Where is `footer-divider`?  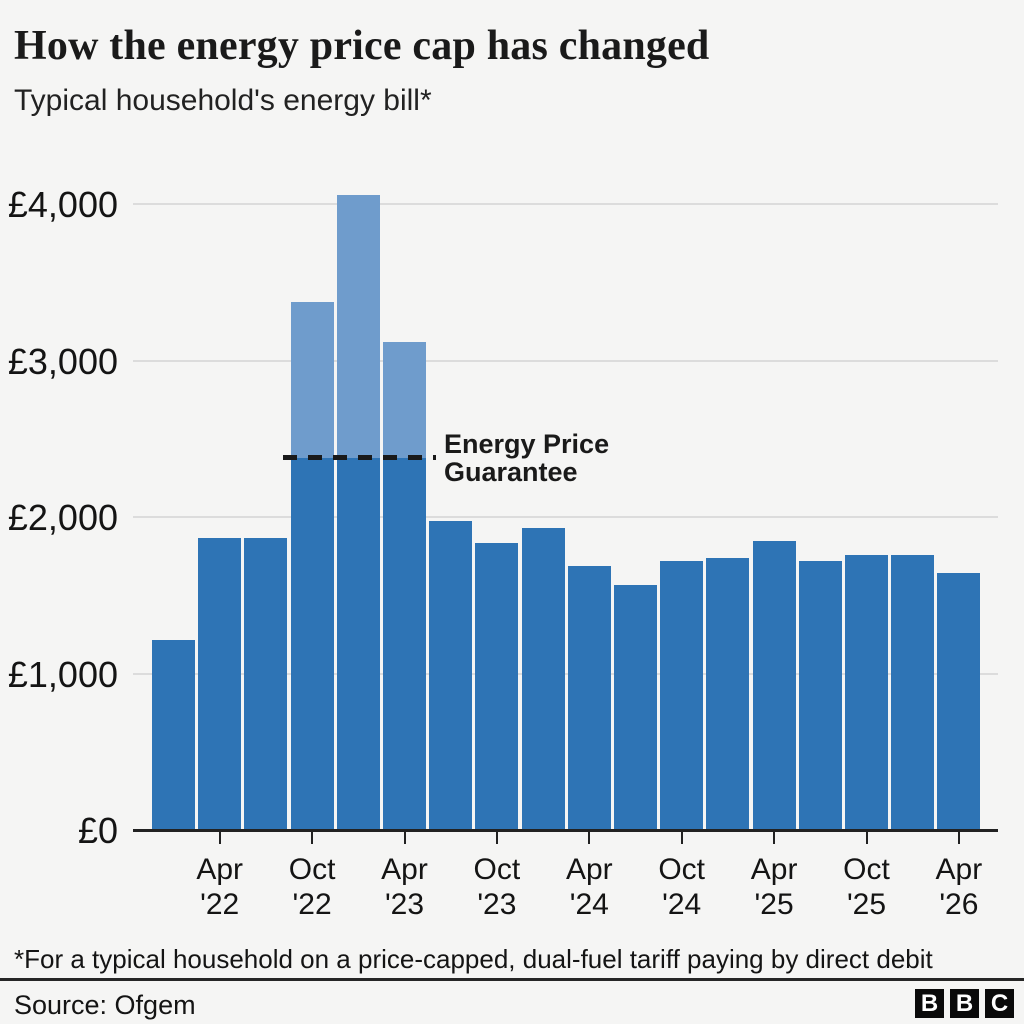
footer-divider is located at coordinates (512, 979).